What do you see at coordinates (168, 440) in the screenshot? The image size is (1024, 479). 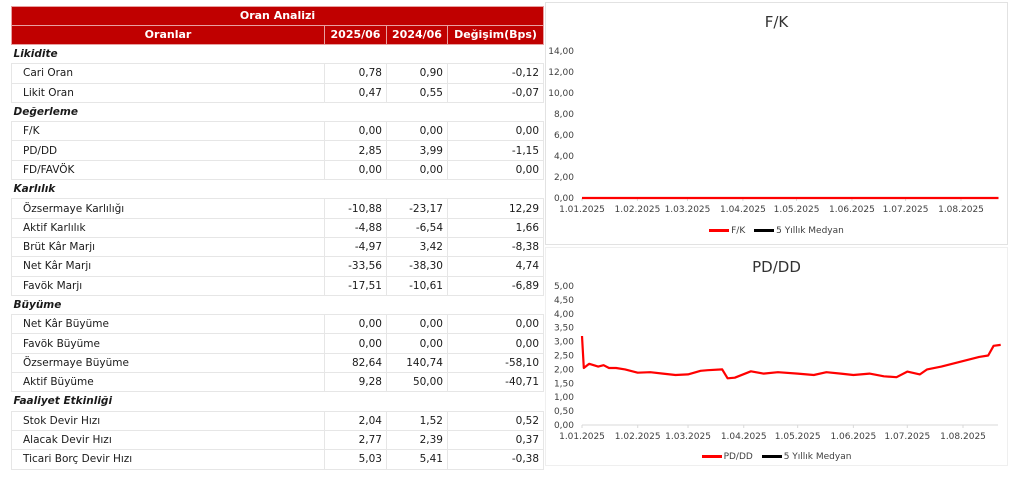 I see `ratio-name: Alacak Devir Hızı` at bounding box center [168, 440].